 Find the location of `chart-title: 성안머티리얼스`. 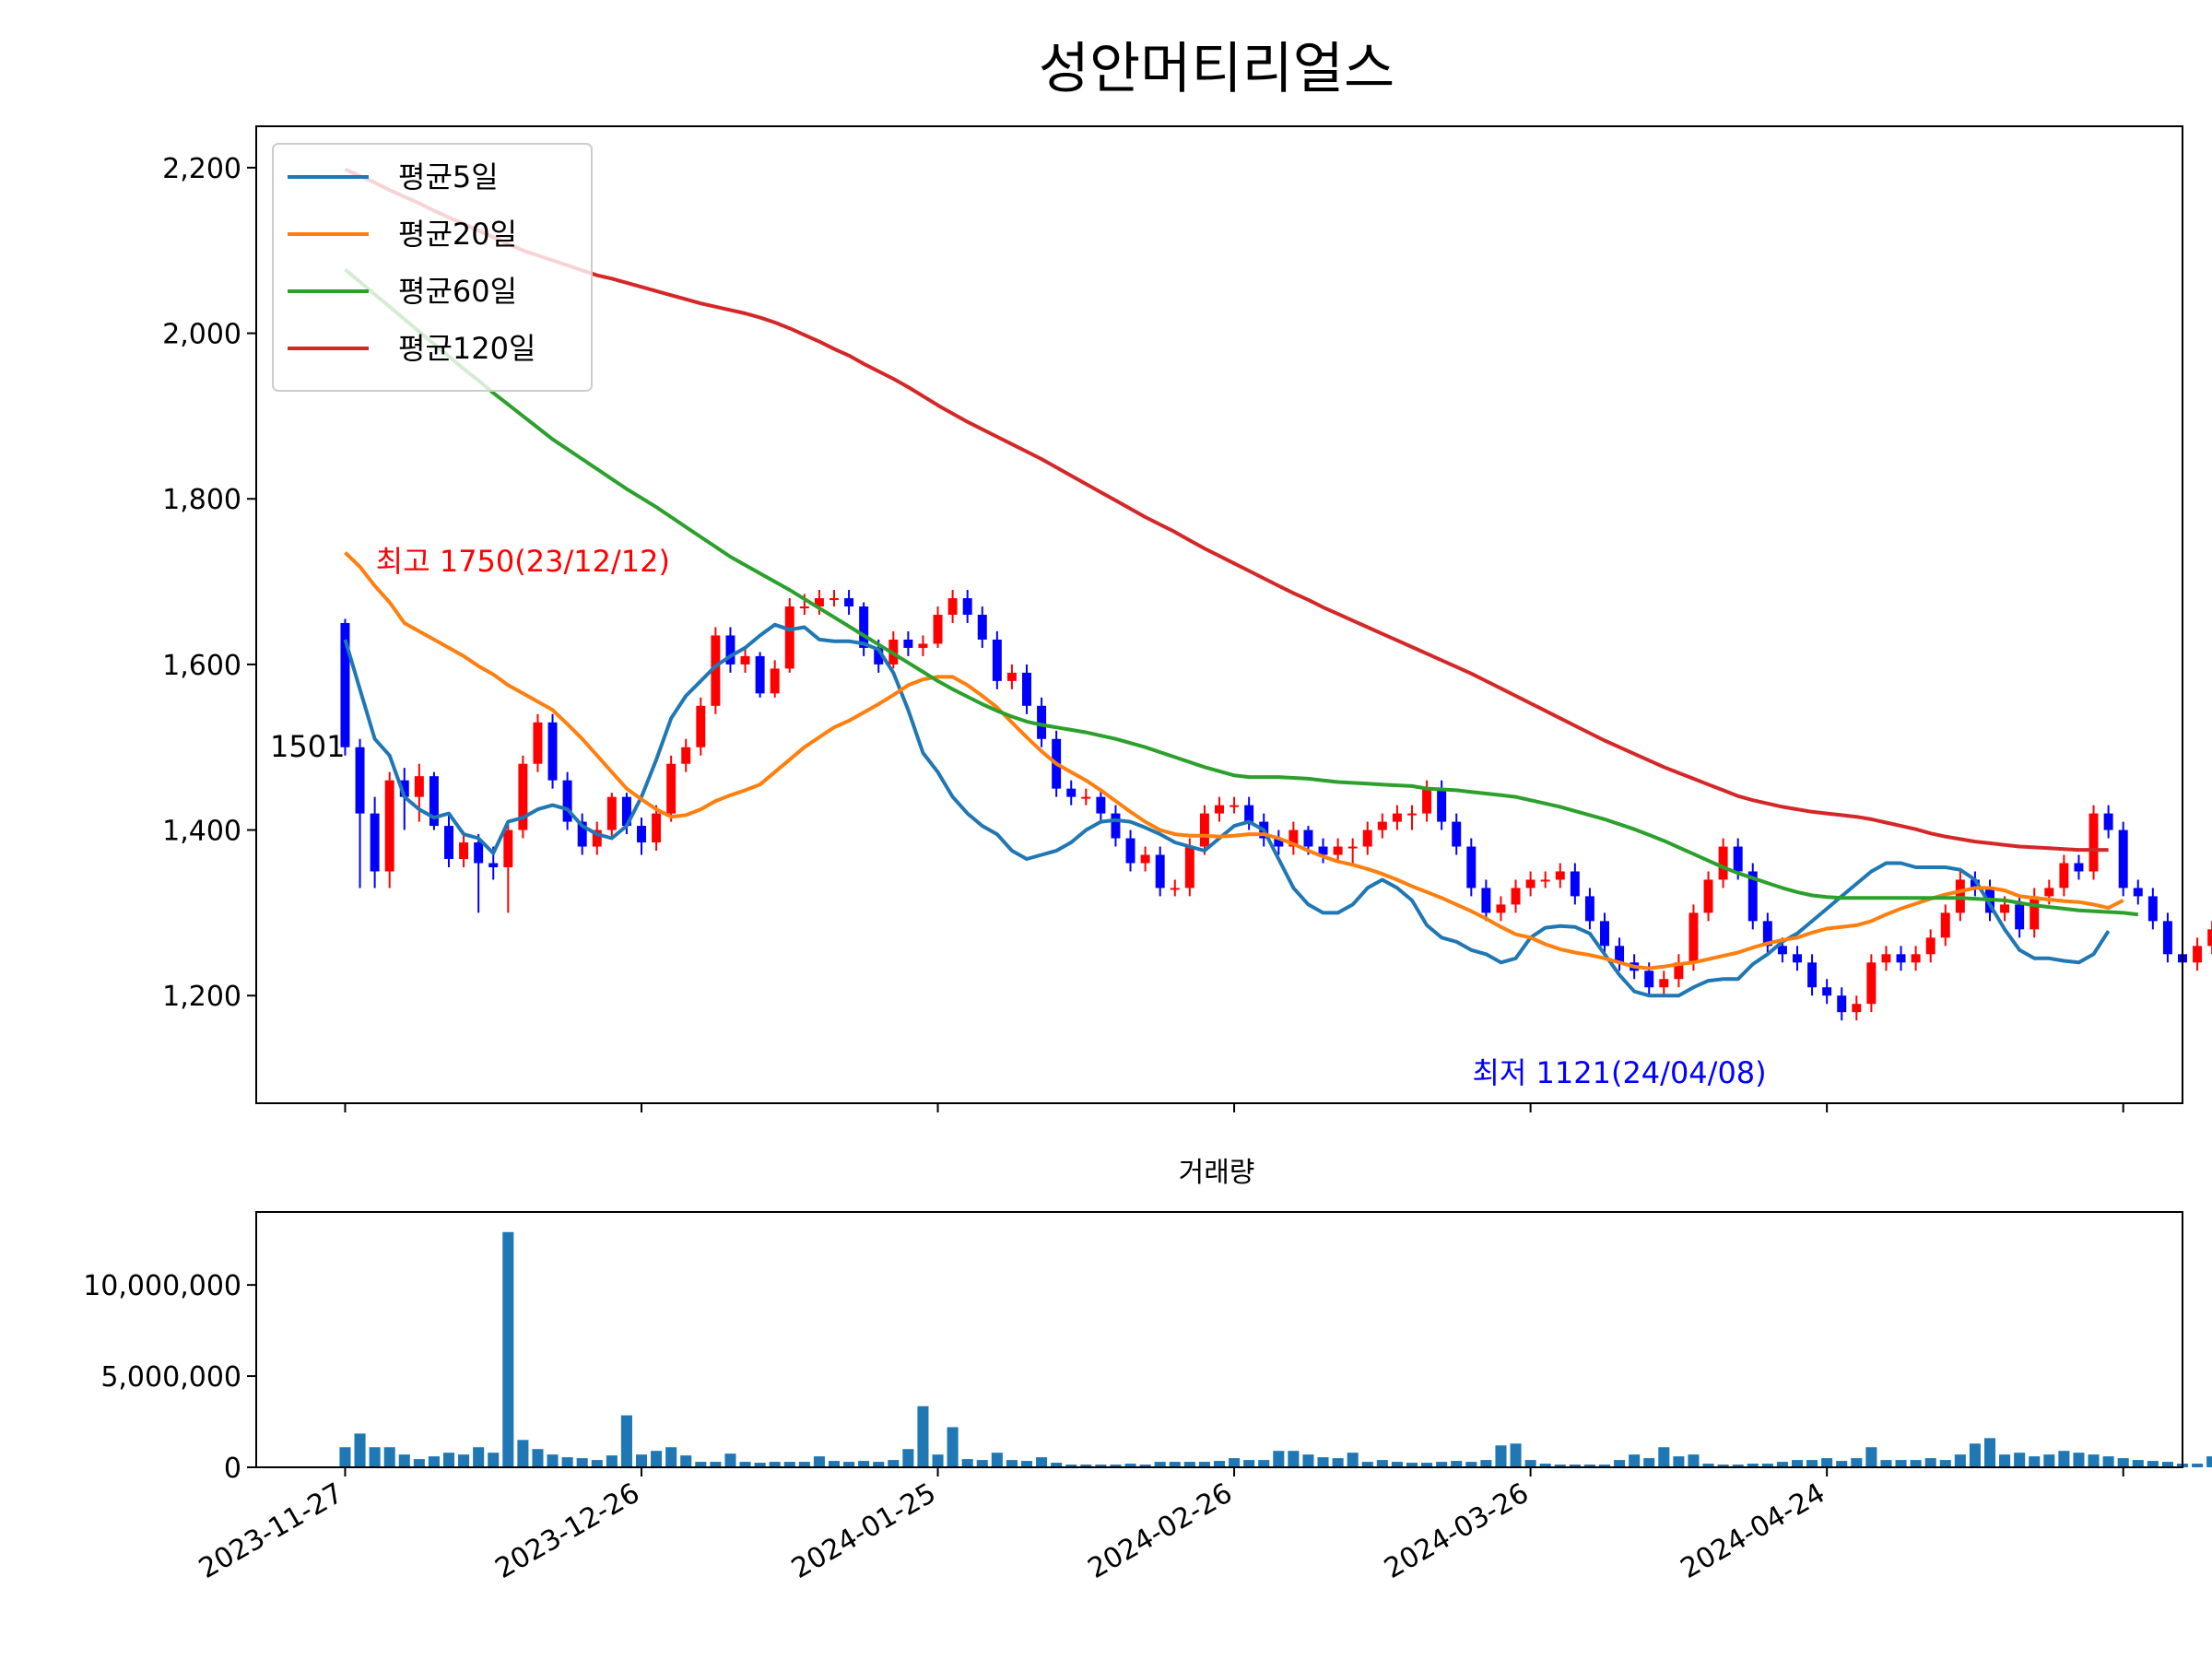

chart-title: 성안머티리얼스 is located at coordinates (1216, 69).